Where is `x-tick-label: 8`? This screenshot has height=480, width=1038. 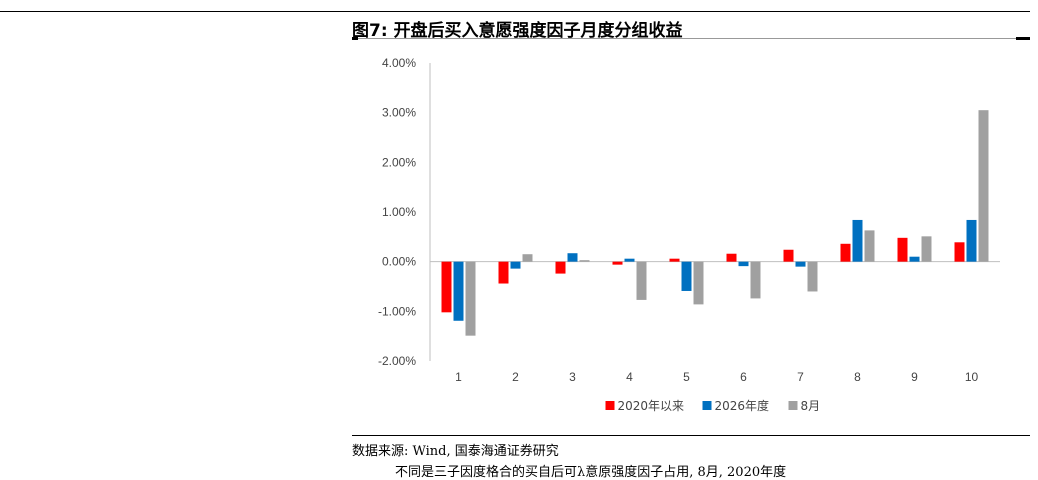 x-tick-label: 8 is located at coordinates (857, 377).